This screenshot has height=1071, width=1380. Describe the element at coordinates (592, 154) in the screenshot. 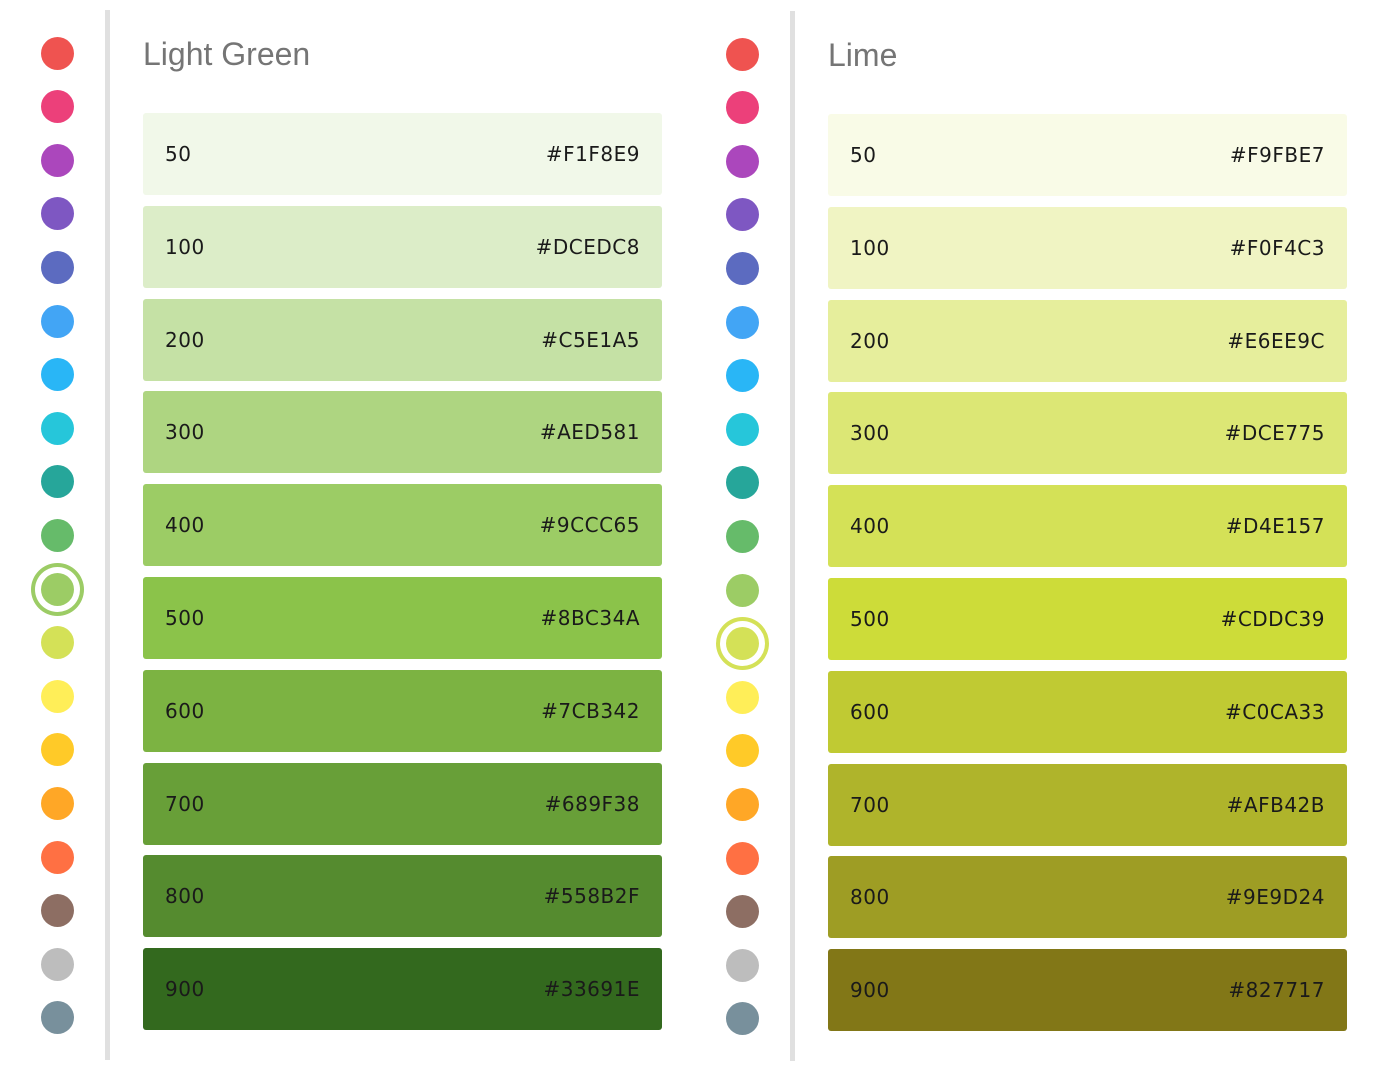

I see `hex-value: #F1F8E9` at that location.